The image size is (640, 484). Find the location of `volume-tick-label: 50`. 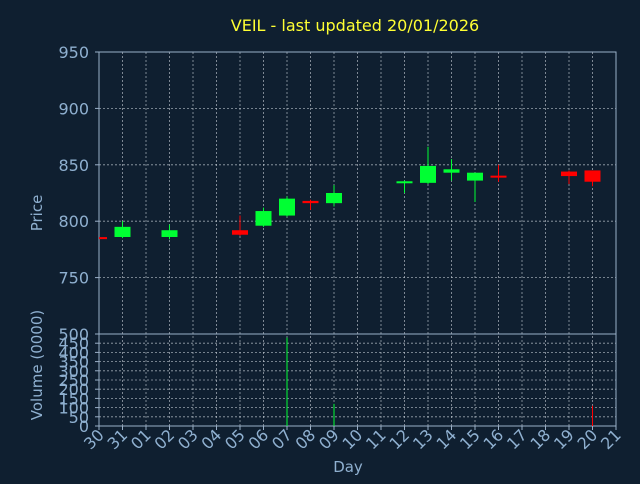

volume-tick-label: 50 is located at coordinates (79, 417).